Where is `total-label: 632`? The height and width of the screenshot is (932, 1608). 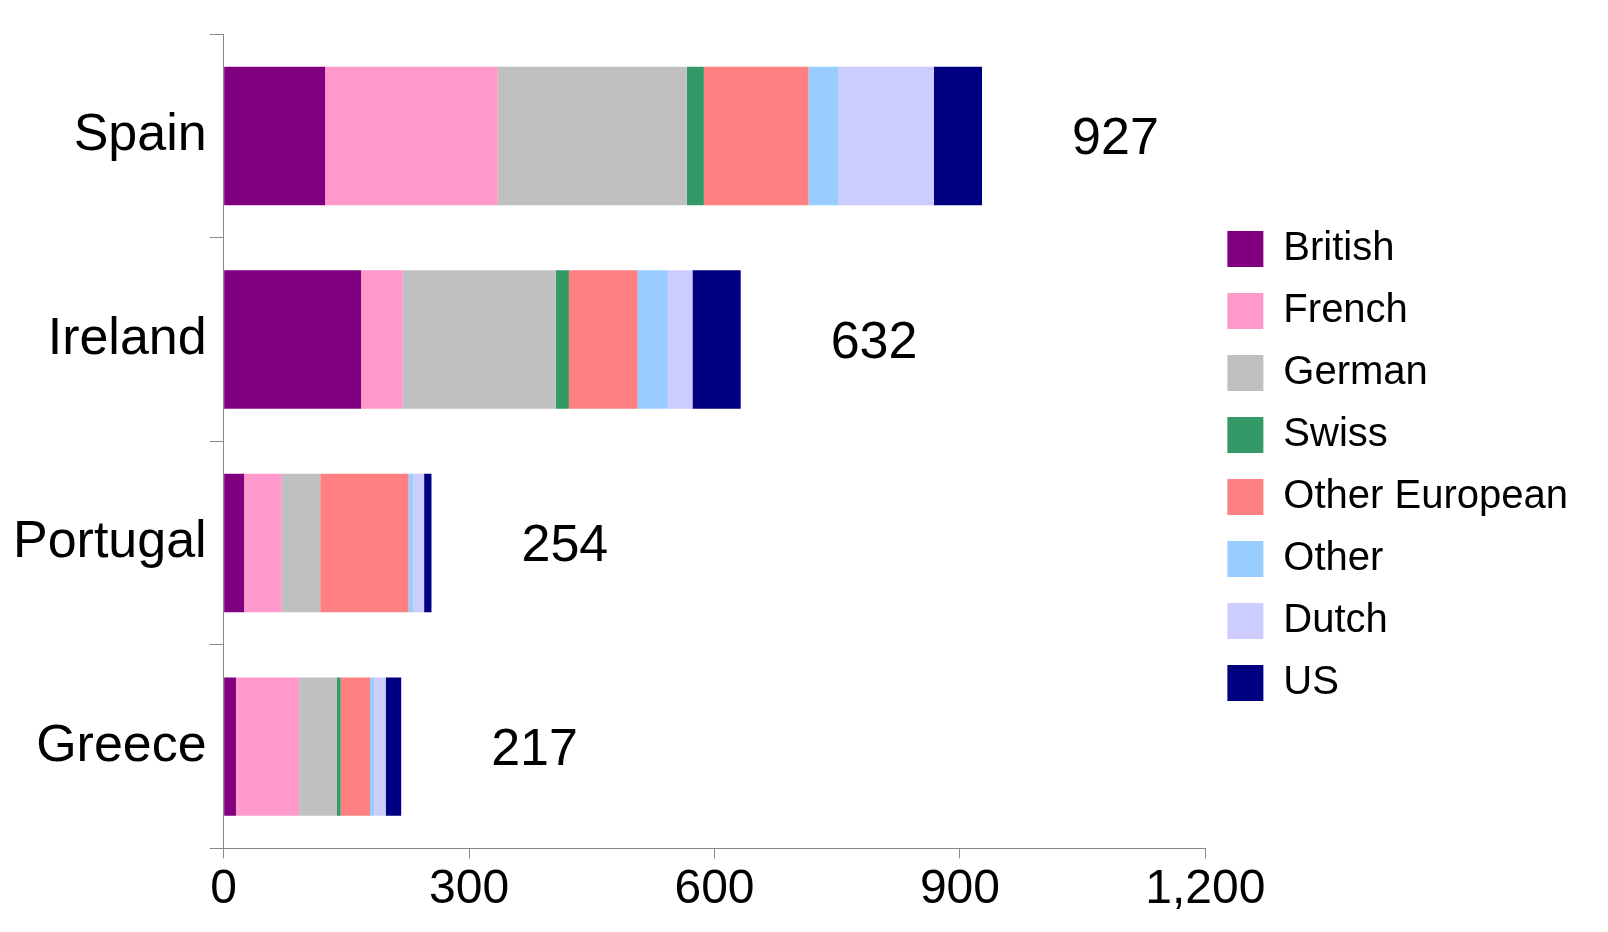
total-label: 632 is located at coordinates (874, 339).